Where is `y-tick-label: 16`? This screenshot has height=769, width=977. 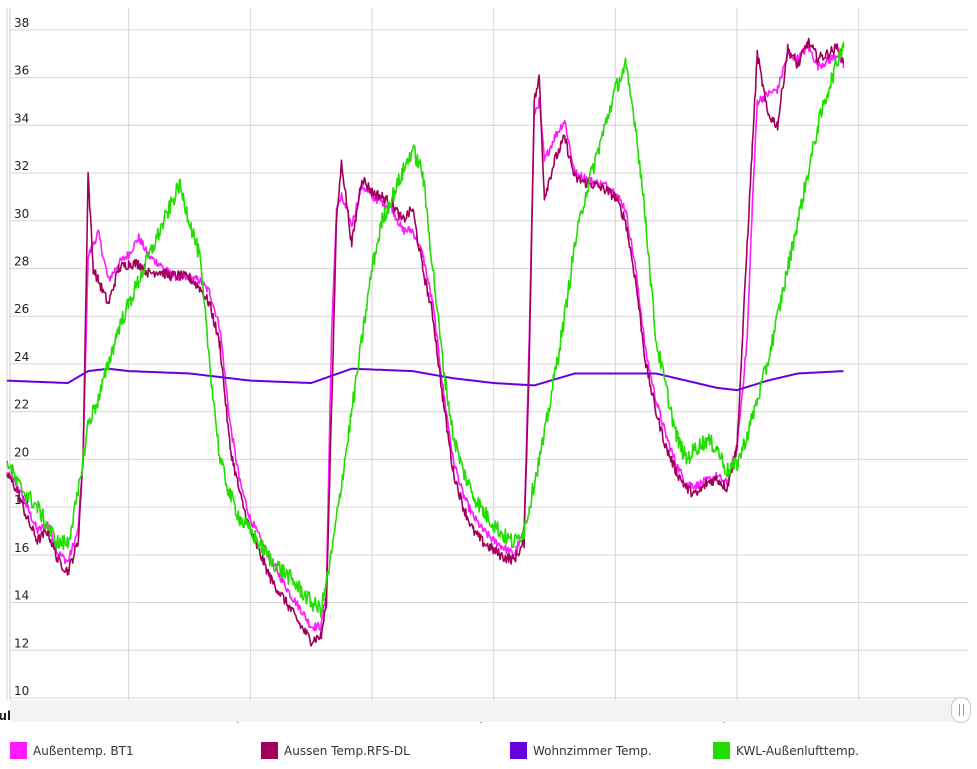
y-tick-label: 16 is located at coordinates (21, 548).